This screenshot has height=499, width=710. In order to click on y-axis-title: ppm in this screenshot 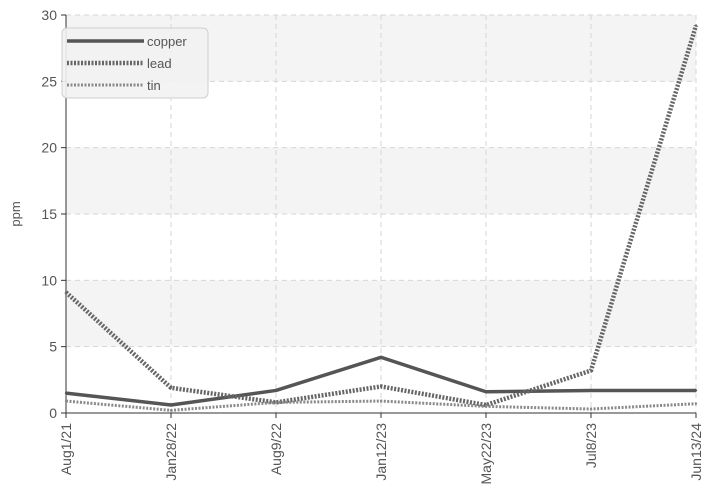, I will do `click(15, 213)`.